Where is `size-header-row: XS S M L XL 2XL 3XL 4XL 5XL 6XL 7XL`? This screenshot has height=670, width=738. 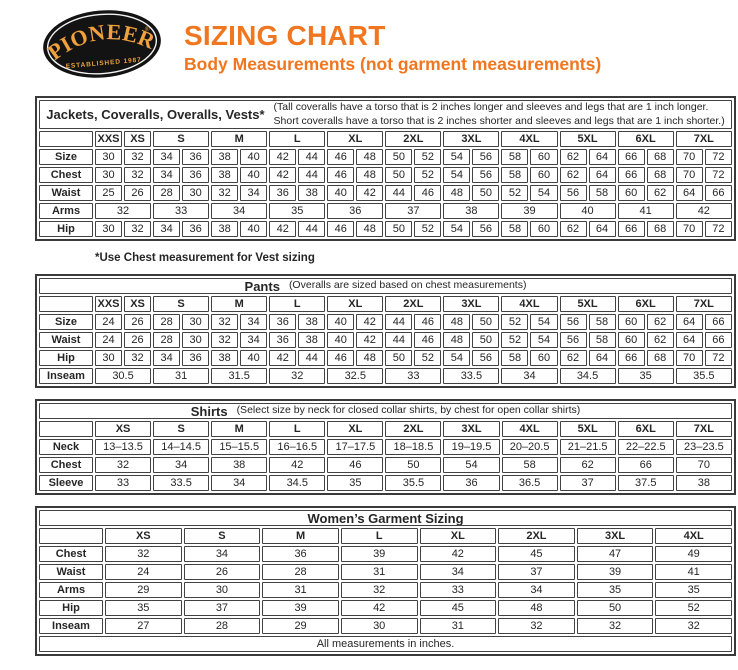 size-header-row: XS S M L XL 2XL 3XL 4XL 5XL 6XL 7XL is located at coordinates (385, 429).